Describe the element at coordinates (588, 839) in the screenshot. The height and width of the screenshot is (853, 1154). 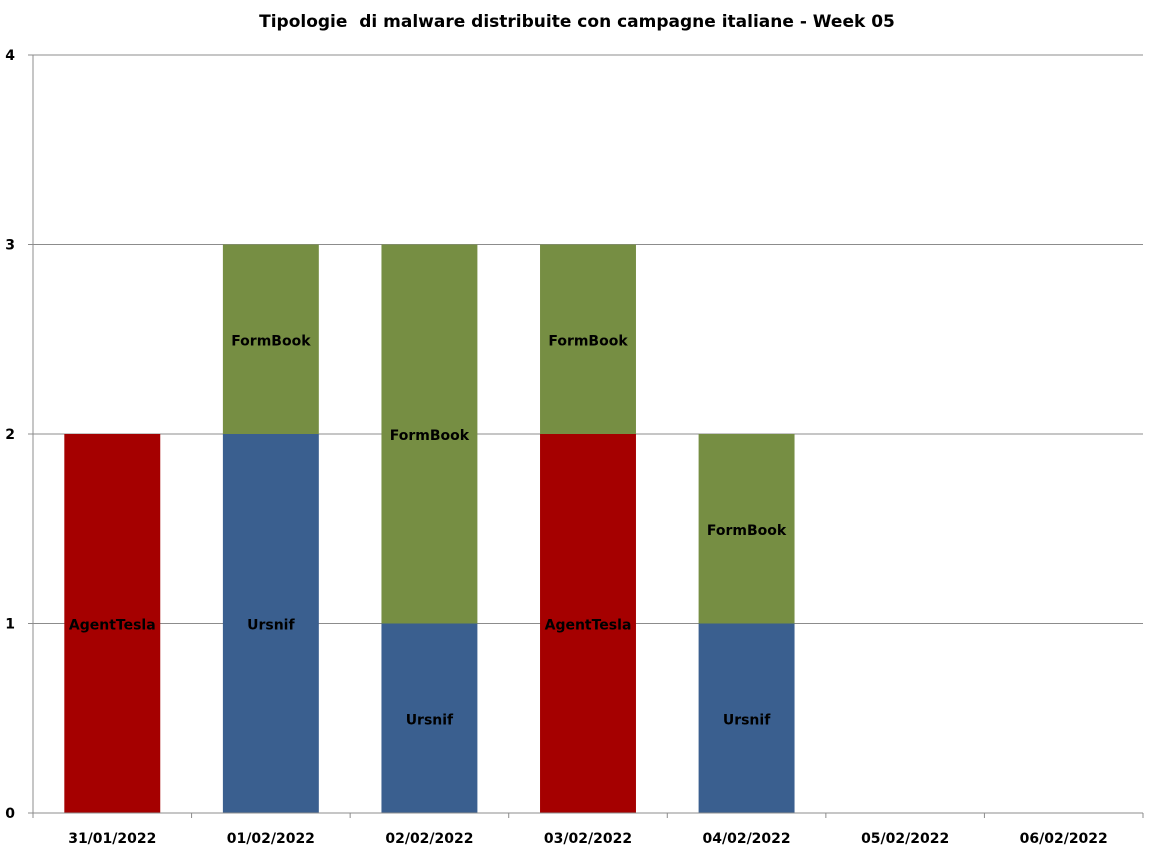
I see `x-tick-label: 03/02/2022` at that location.